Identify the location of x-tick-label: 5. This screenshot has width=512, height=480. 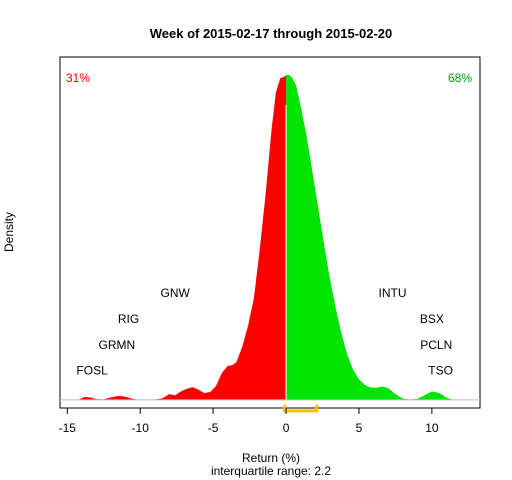
(359, 428).